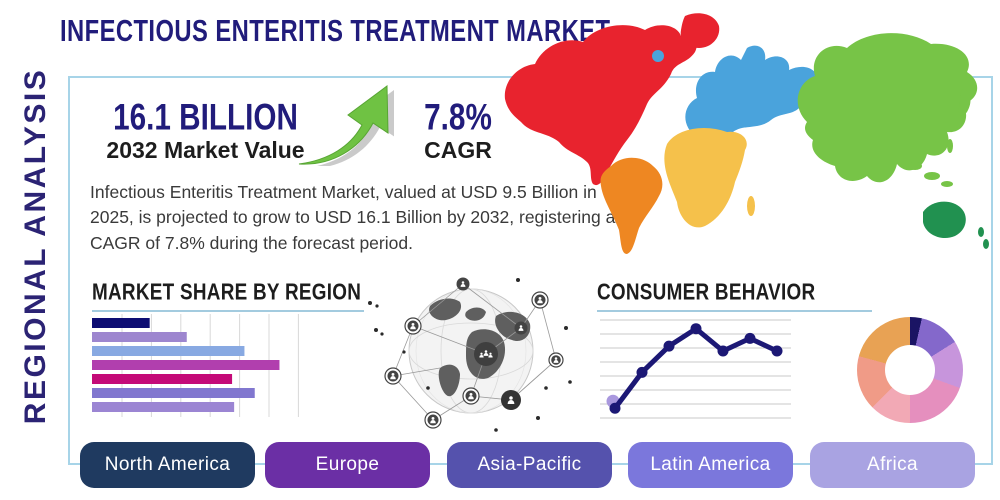 This screenshot has width=1000, height=500. Describe the element at coordinates (930, 163) in the screenshot. I see `map-se-asia-islands` at that location.